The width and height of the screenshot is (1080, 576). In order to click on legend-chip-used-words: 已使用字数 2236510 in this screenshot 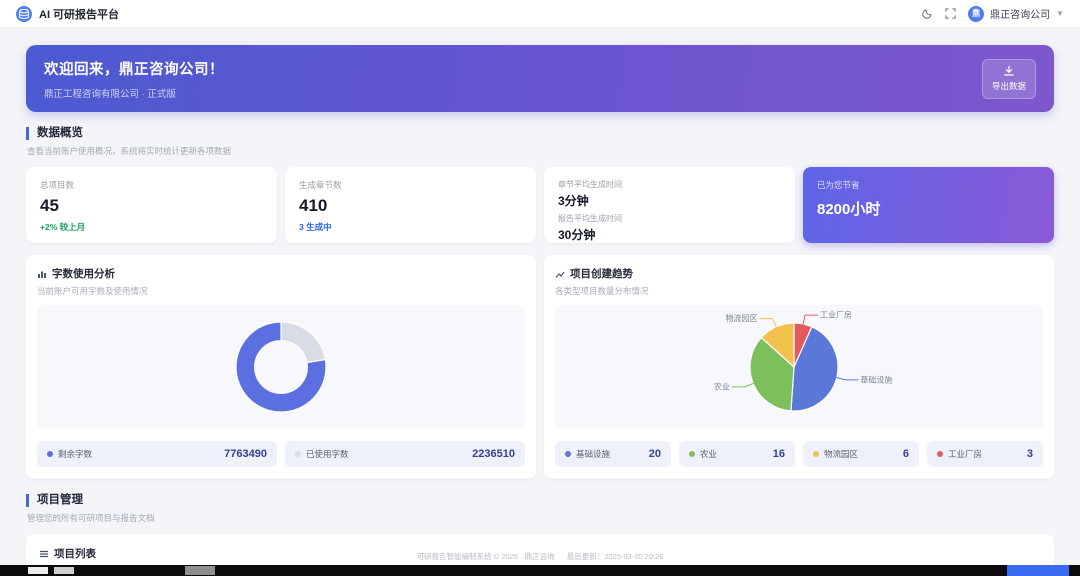, I will do `click(405, 454)`.